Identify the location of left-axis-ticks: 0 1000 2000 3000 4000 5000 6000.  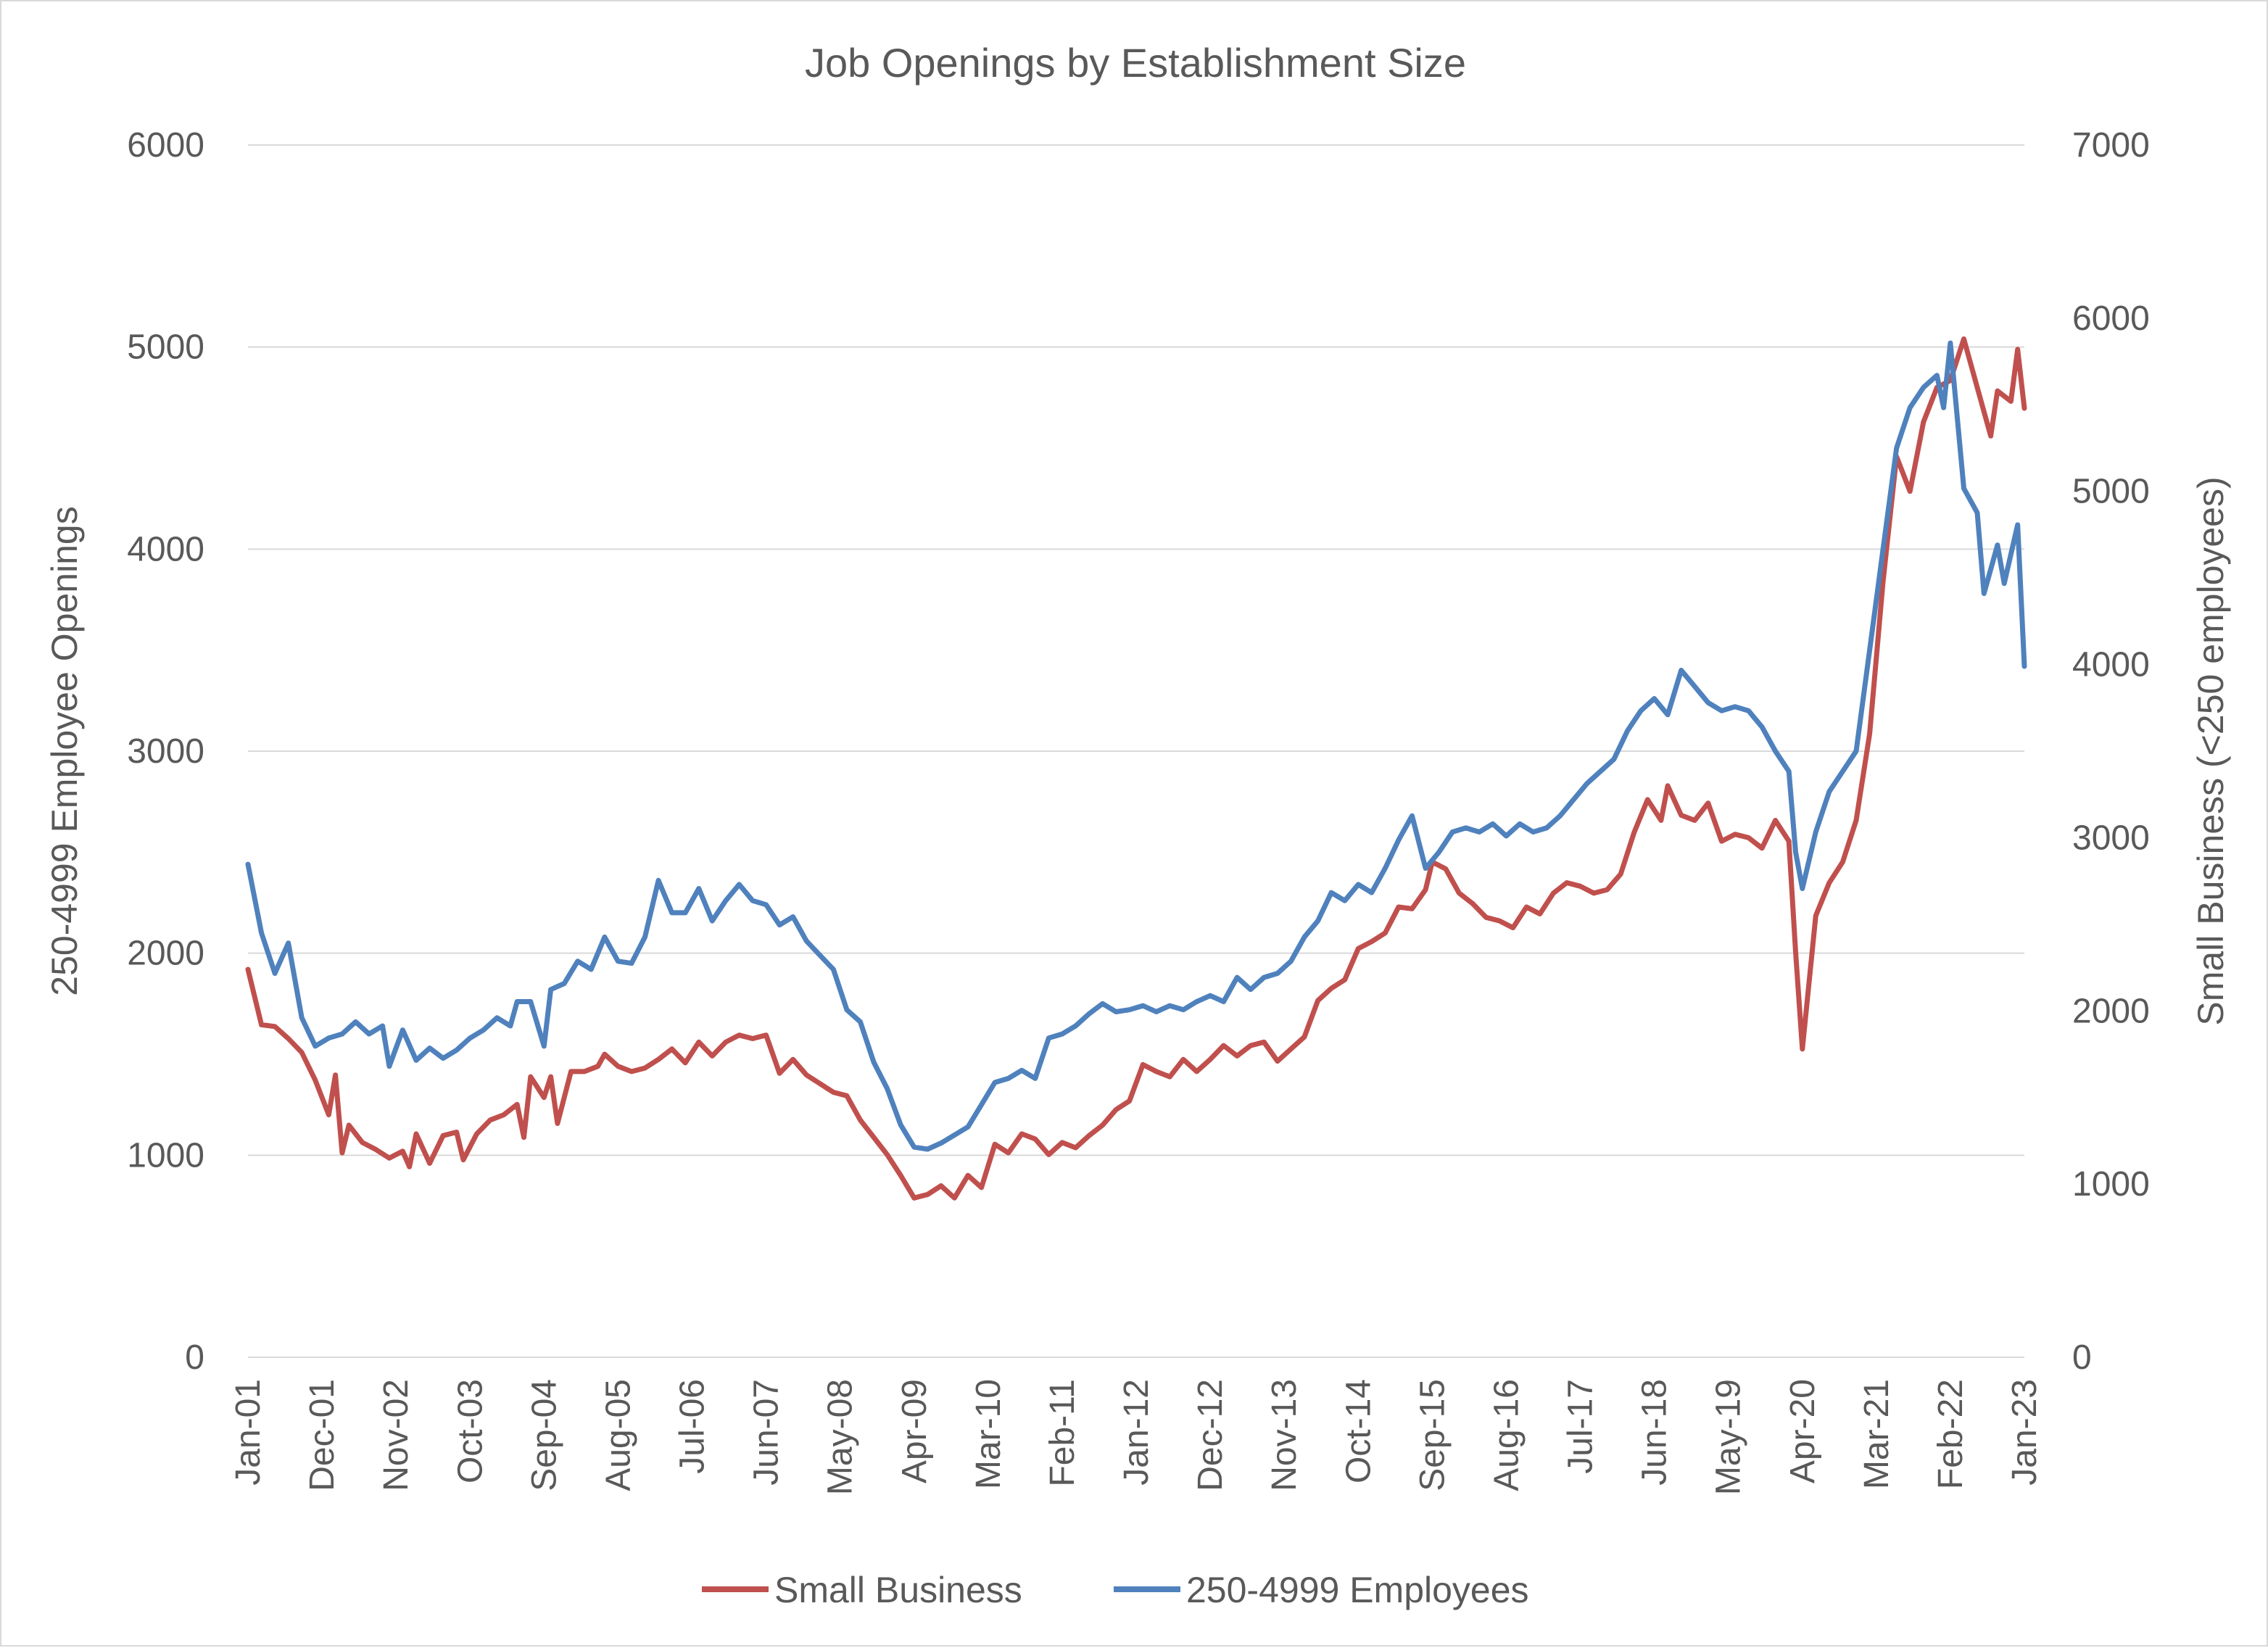
(165, 751).